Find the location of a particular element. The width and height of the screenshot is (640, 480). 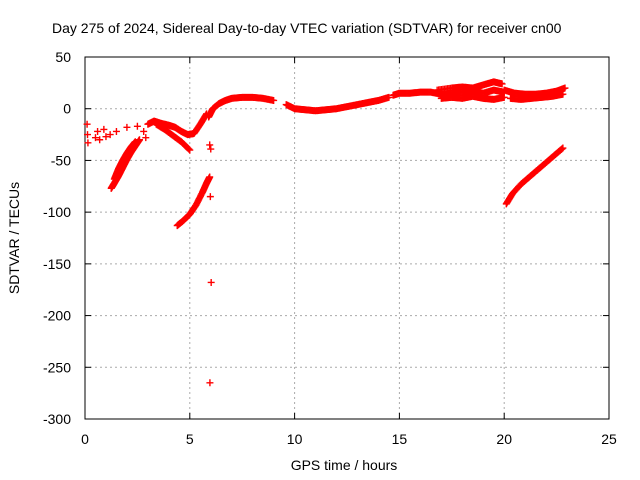

series-arc-2-lower is located at coordinates (173, 137).